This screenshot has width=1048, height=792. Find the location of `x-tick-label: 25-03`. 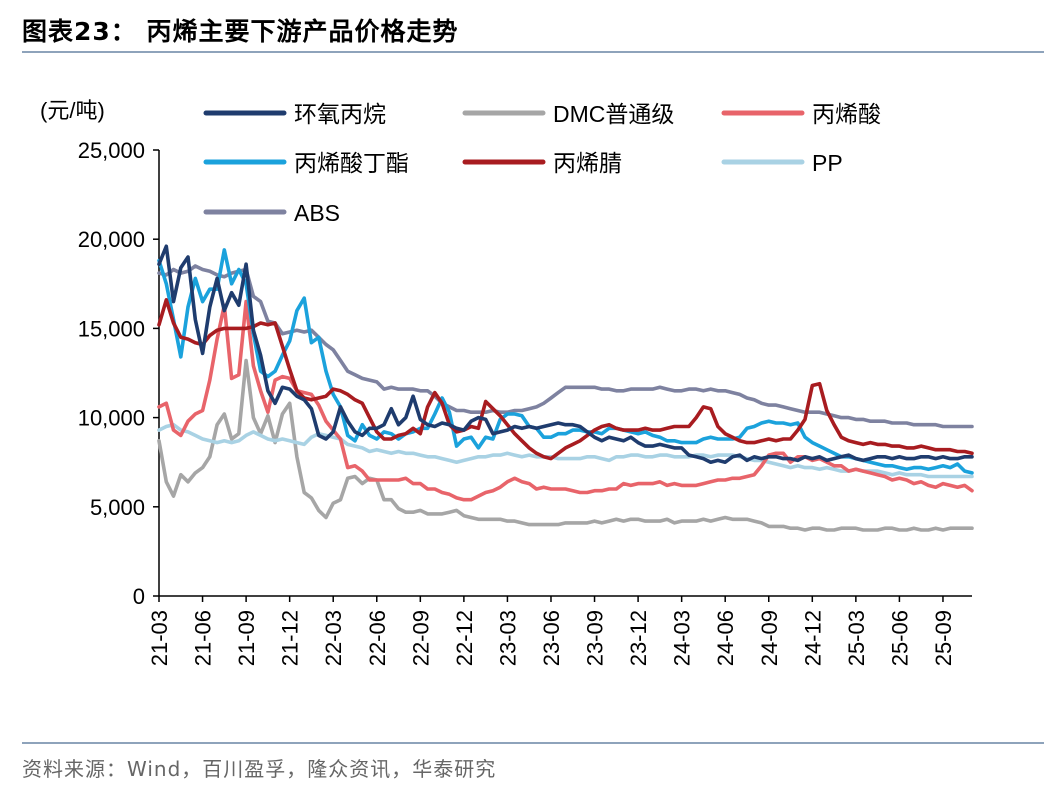

x-tick-label: 25-03 is located at coordinates (856, 638).